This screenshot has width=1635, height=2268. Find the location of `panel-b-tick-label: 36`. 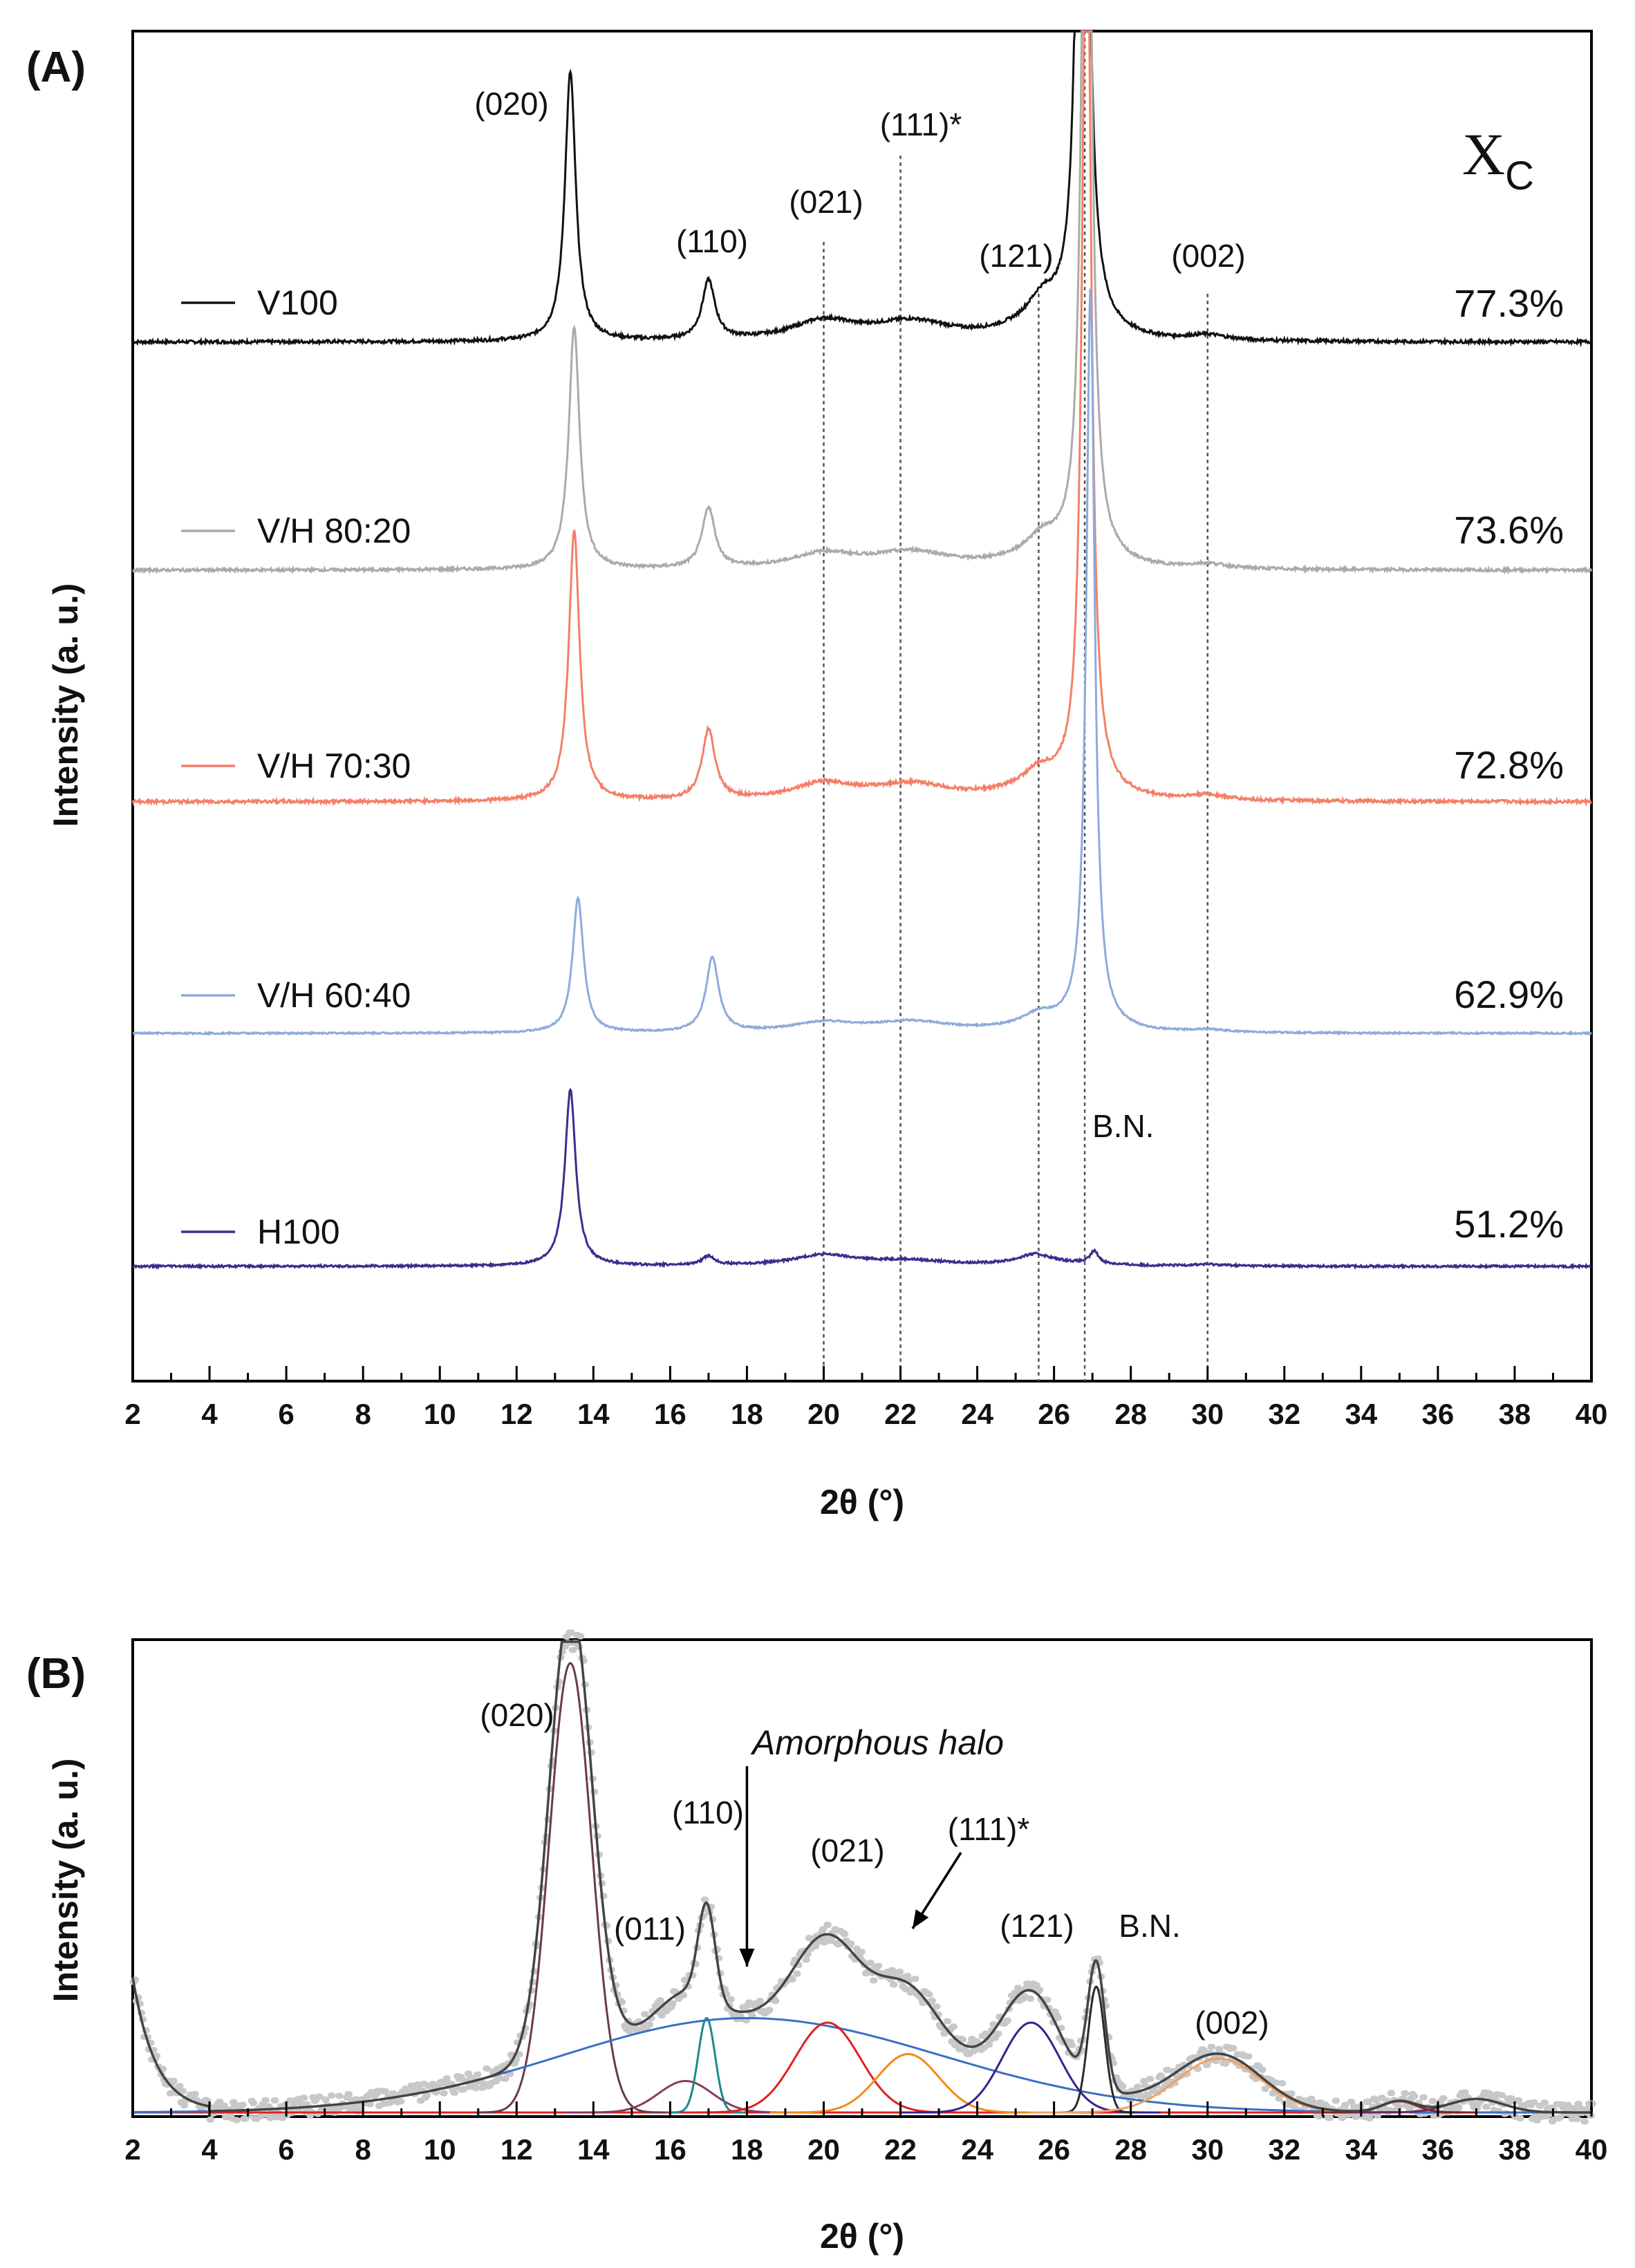

panel-b-tick-label: 36 is located at coordinates (1438, 2149).